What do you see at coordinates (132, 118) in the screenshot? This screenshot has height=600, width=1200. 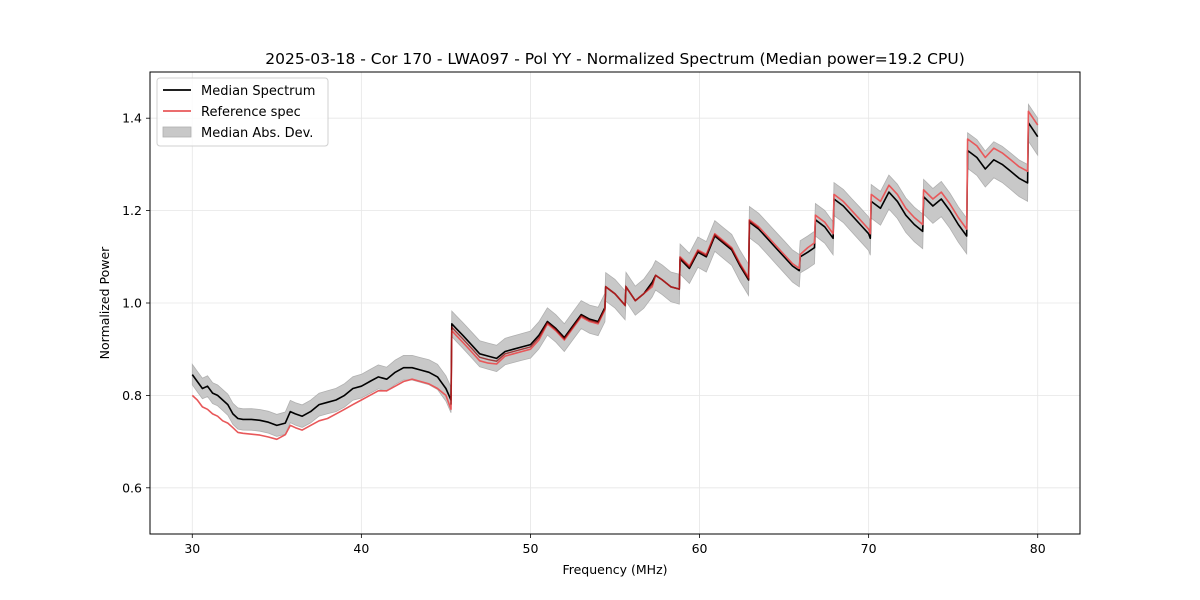 I see `y-tick-label: 1.4` at bounding box center [132, 118].